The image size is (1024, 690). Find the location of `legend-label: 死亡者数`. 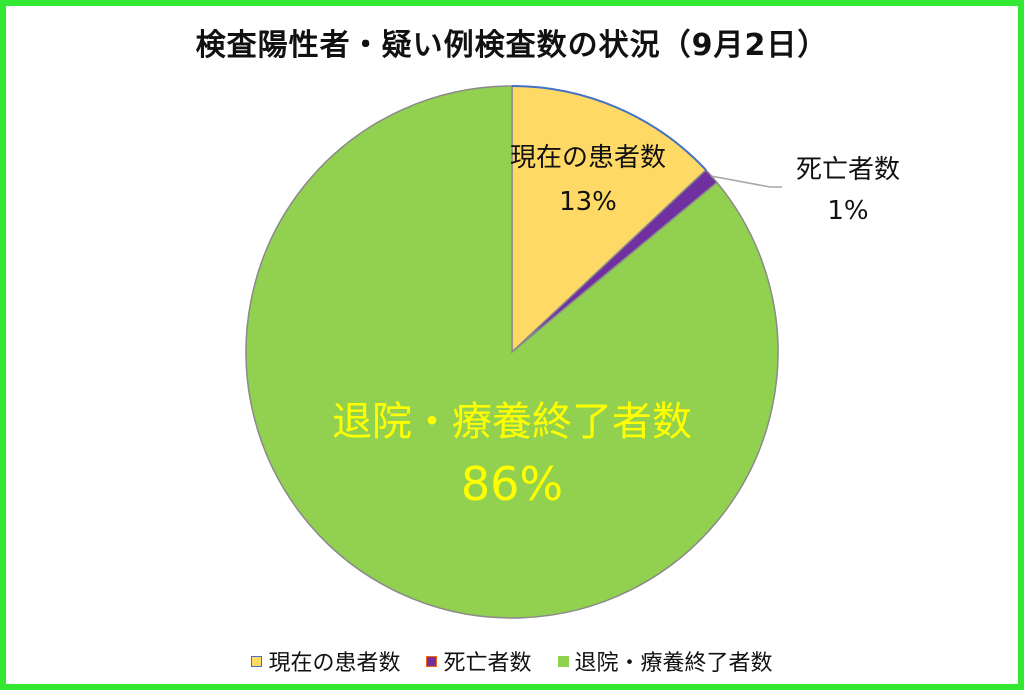

legend-label: 死亡者数 is located at coordinates (487, 663).